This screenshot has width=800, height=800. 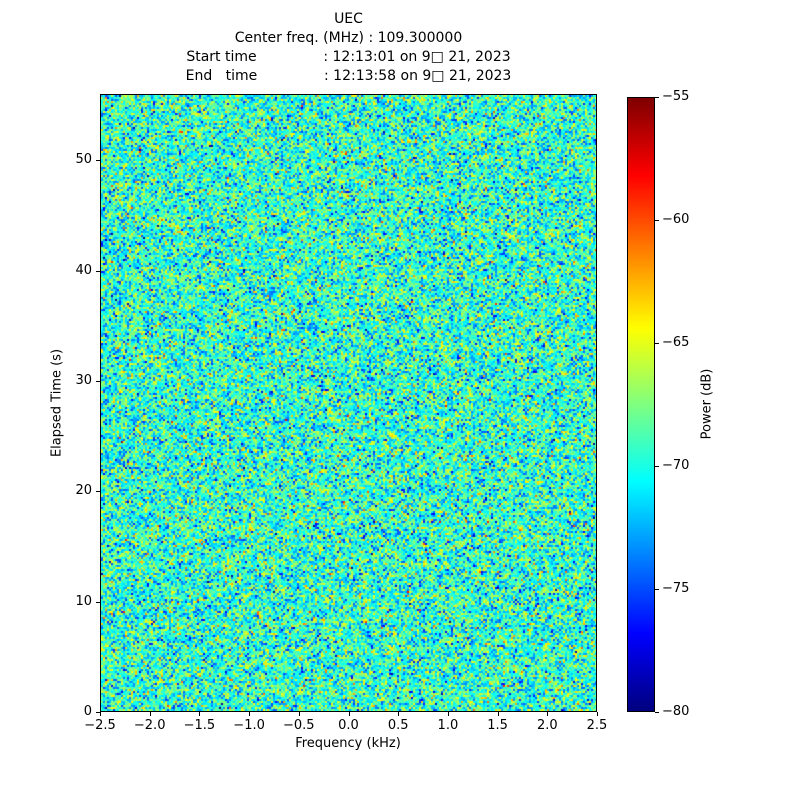 What do you see at coordinates (348, 19) in the screenshot?
I see `plot-title: UEC` at bounding box center [348, 19].